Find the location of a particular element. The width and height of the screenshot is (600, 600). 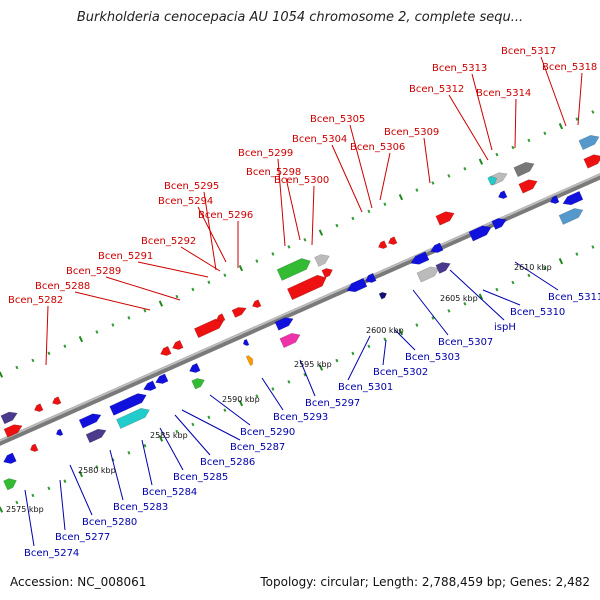

gene-label: Bcen_5313 is located at coordinates (459, 68).